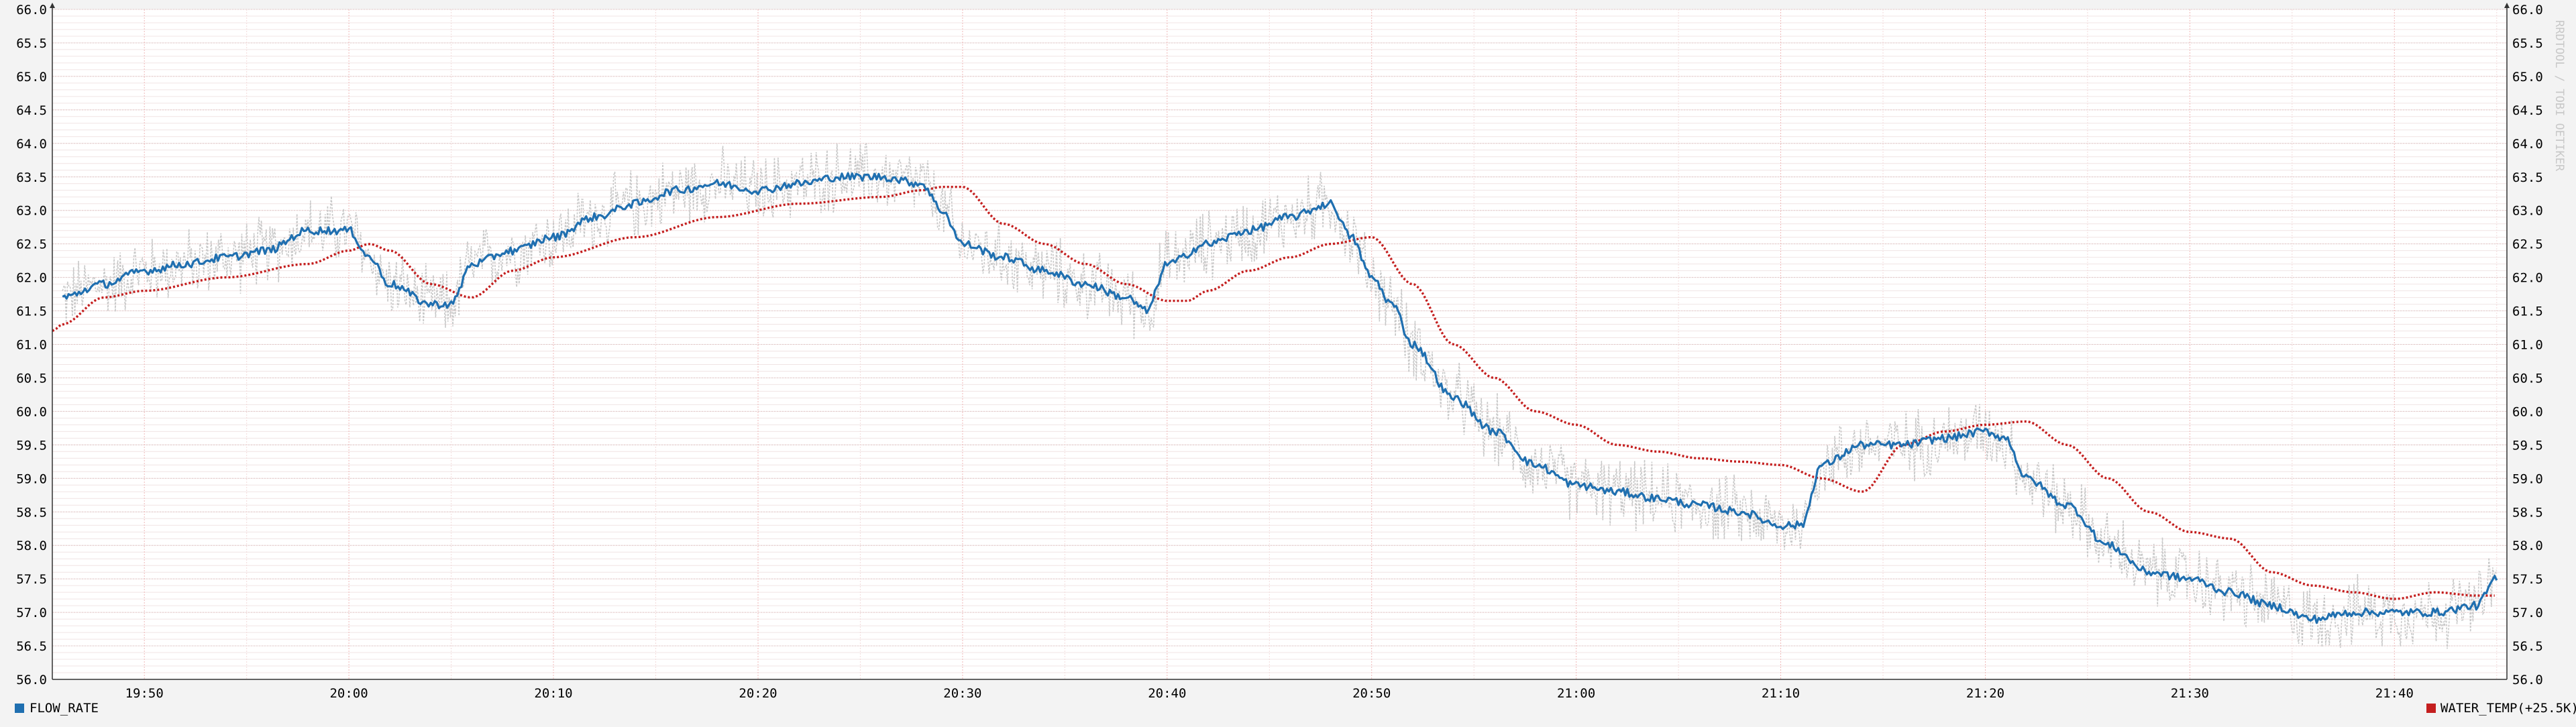 The image size is (2576, 727). What do you see at coordinates (962, 693) in the screenshot?
I see `x-tick-label: 20:30` at bounding box center [962, 693].